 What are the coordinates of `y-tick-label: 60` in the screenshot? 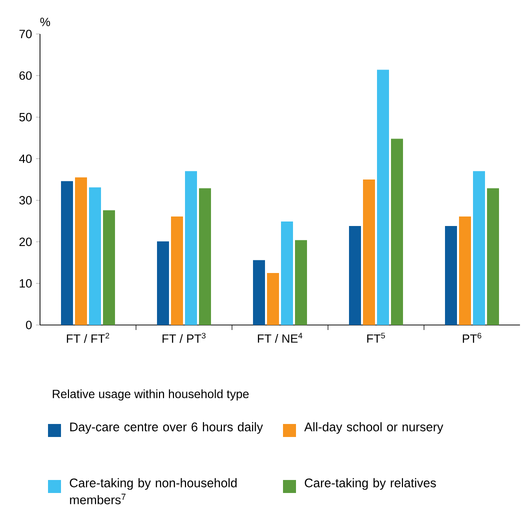 It's located at (25, 75).